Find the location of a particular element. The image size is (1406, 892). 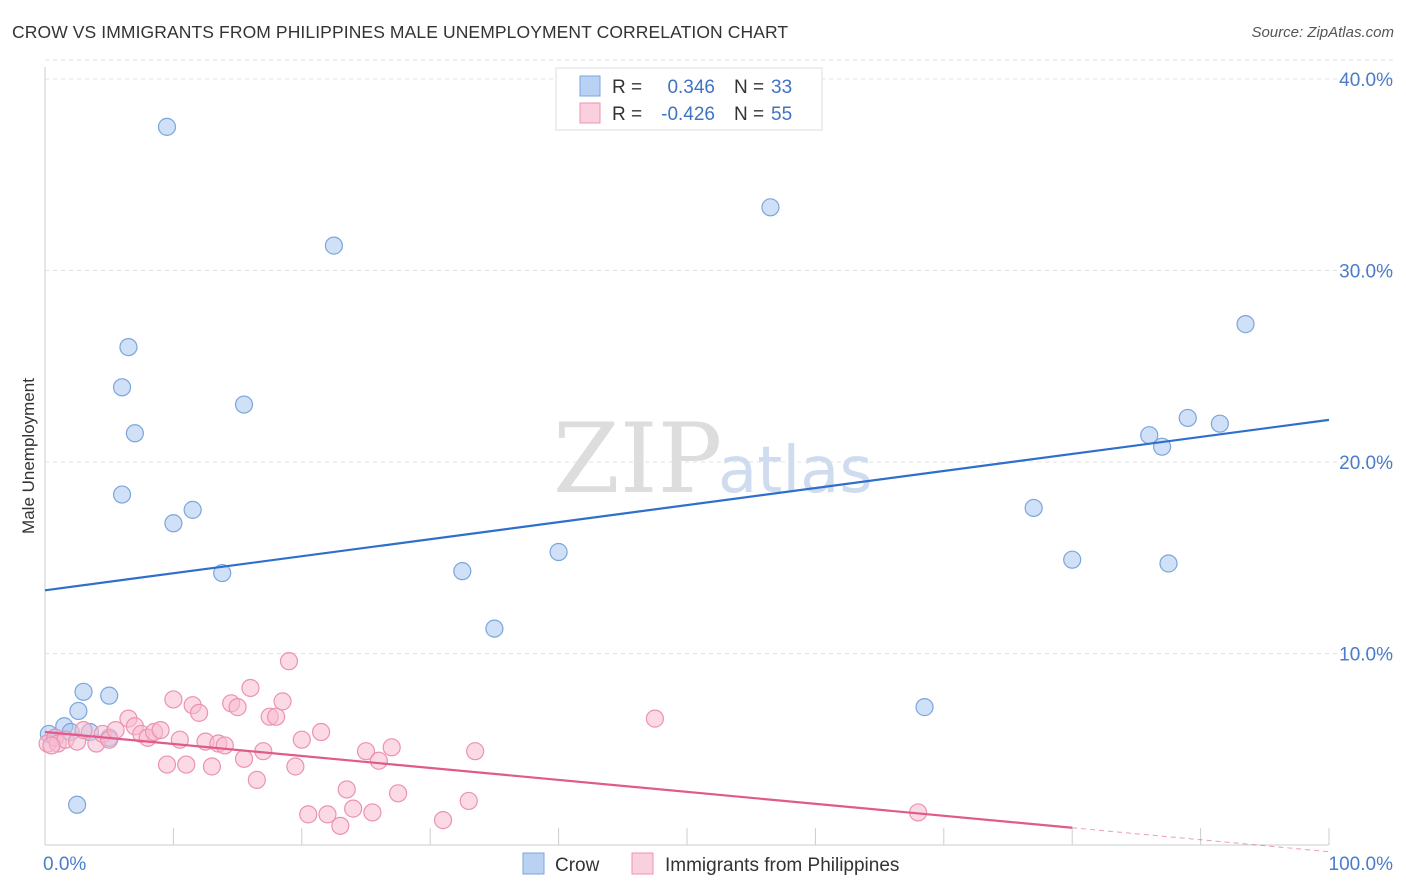

legend-n-label-philippines: N = is located at coordinates (749, 114).